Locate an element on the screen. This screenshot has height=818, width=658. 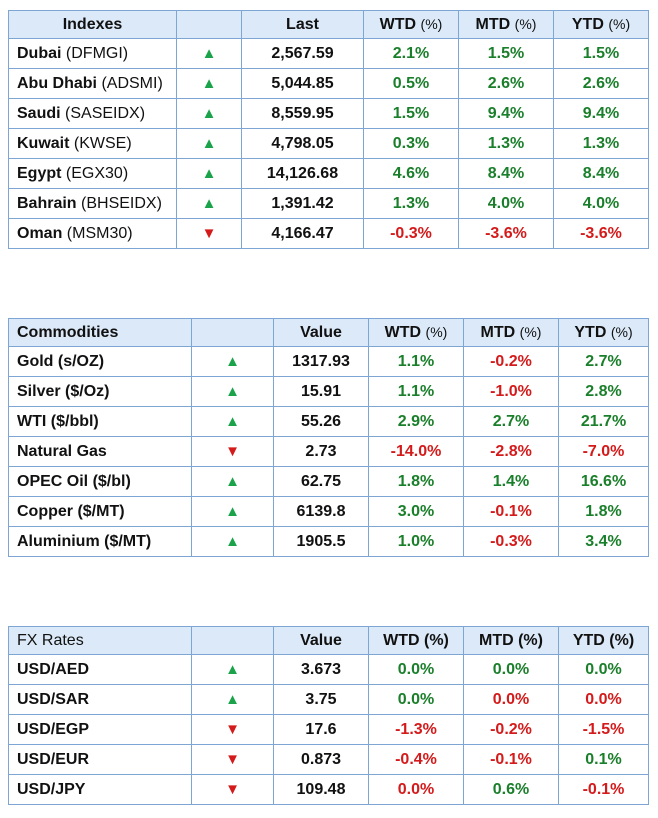
fx-row-mtd: 0.0% is located at coordinates (511, 669).